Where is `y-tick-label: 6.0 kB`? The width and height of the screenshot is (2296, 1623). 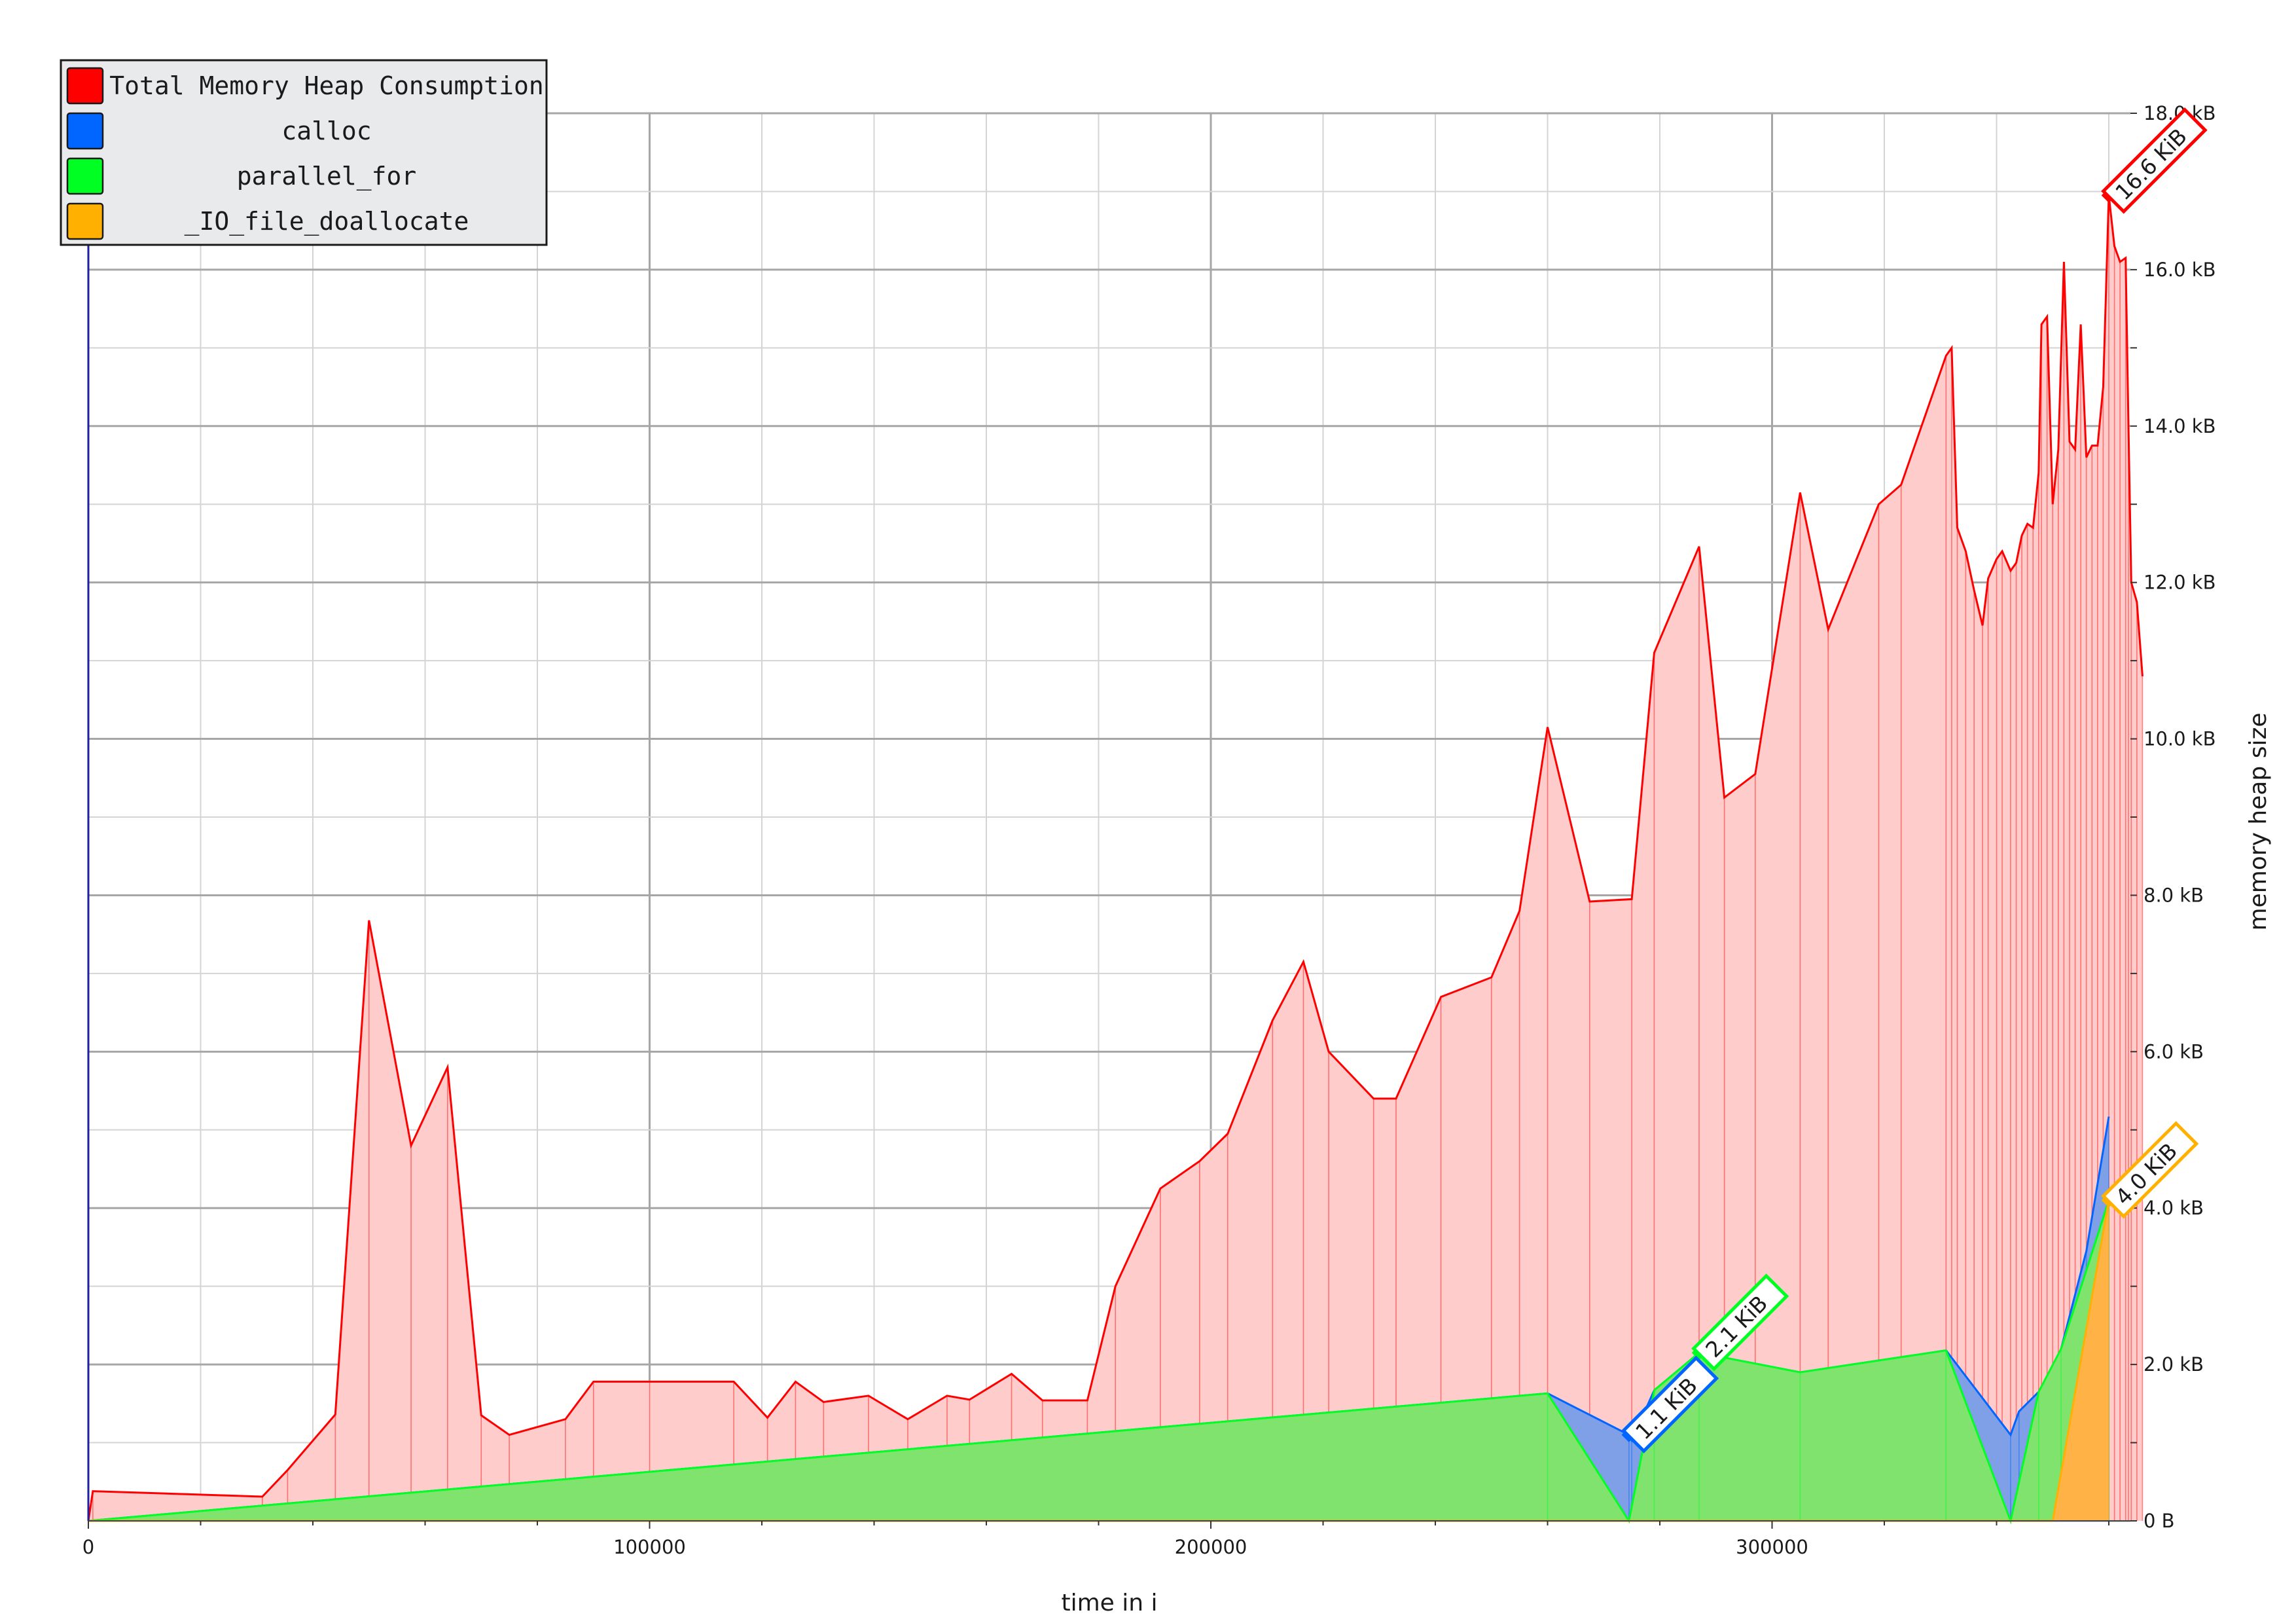 y-tick-label: 6.0 kB is located at coordinates (2174, 1051).